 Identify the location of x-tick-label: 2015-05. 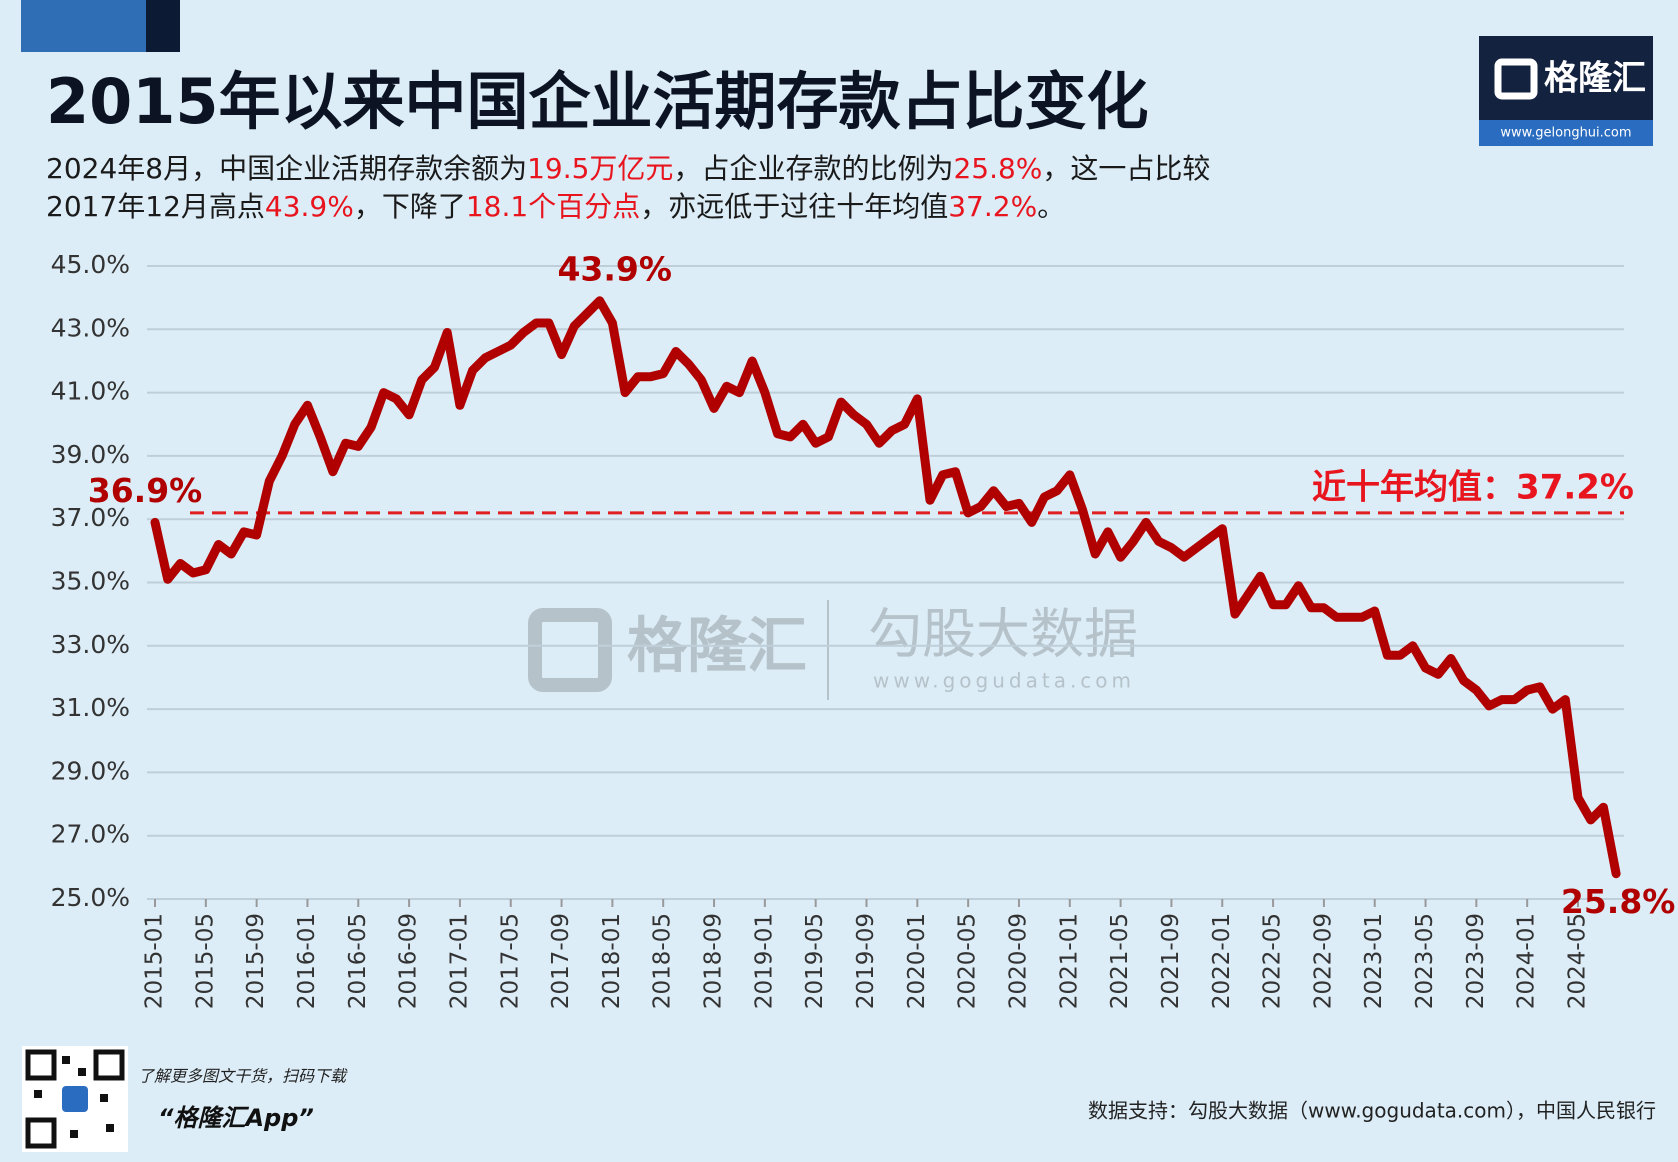
(205, 961).